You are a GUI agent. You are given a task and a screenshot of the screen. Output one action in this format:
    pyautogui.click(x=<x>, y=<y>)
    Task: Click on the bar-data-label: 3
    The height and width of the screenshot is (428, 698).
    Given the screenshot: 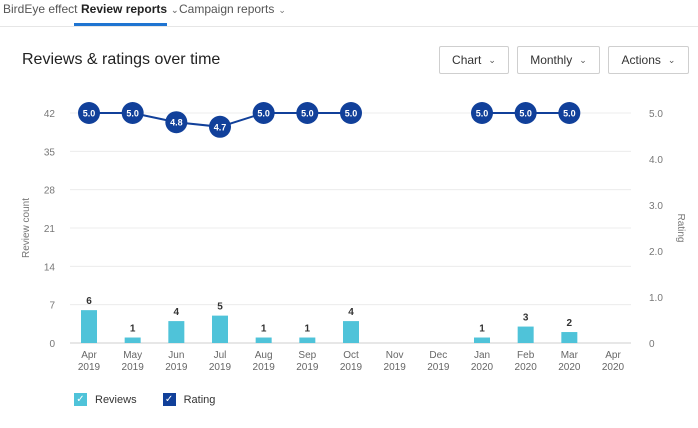 What is the action you would take?
    pyautogui.click(x=526, y=318)
    